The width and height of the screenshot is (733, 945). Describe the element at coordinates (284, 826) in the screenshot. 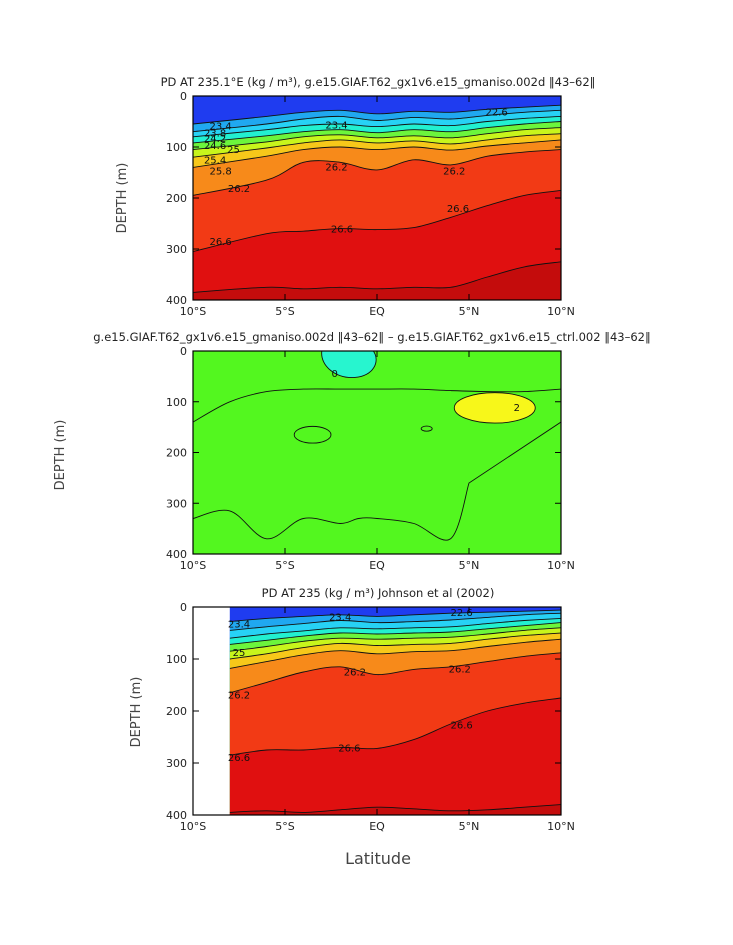

I see `panel-bottom-xtick-label: 5°S` at that location.